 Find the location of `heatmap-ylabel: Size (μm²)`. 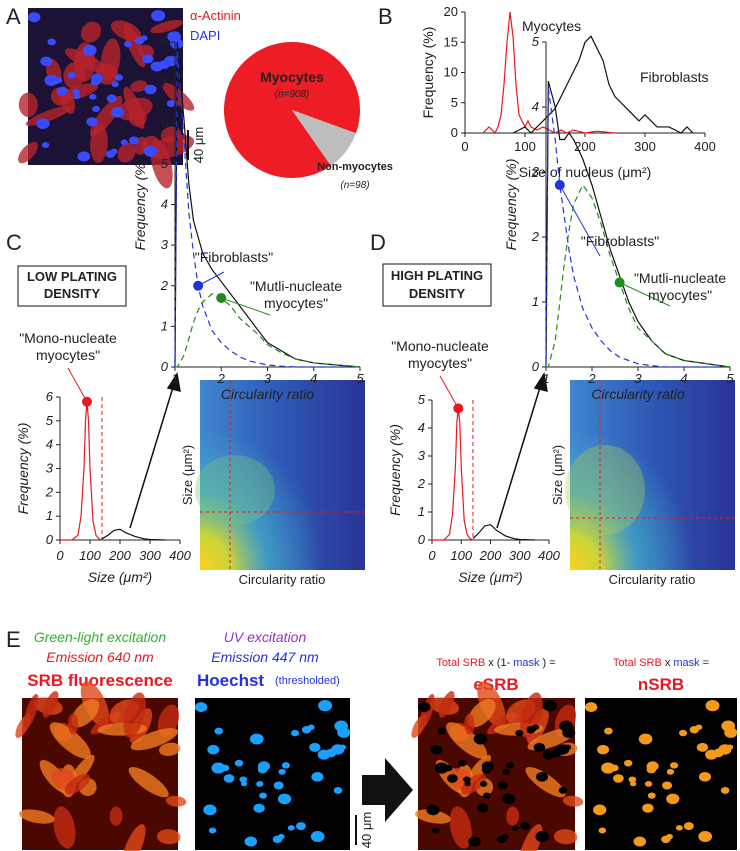

heatmap-ylabel: Size (μm²) is located at coordinates (557, 475).